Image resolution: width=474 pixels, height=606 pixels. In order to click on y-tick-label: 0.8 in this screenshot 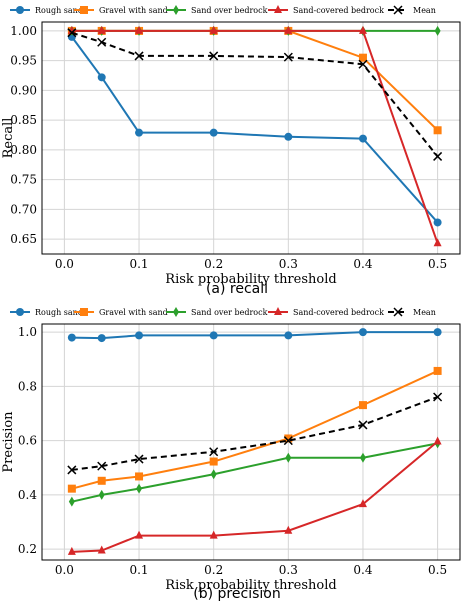, I will do `click(27, 386)`.